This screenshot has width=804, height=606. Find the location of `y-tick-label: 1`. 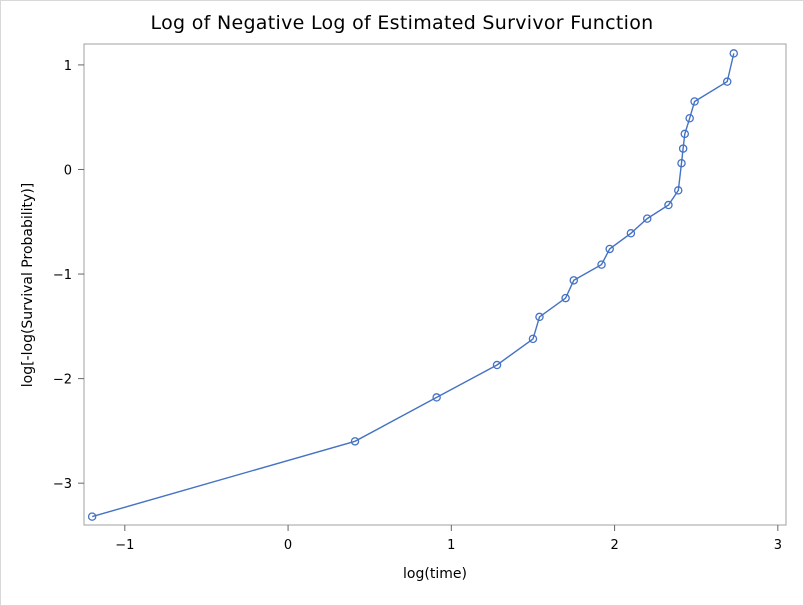

y-tick-label: 1 is located at coordinates (68, 66).